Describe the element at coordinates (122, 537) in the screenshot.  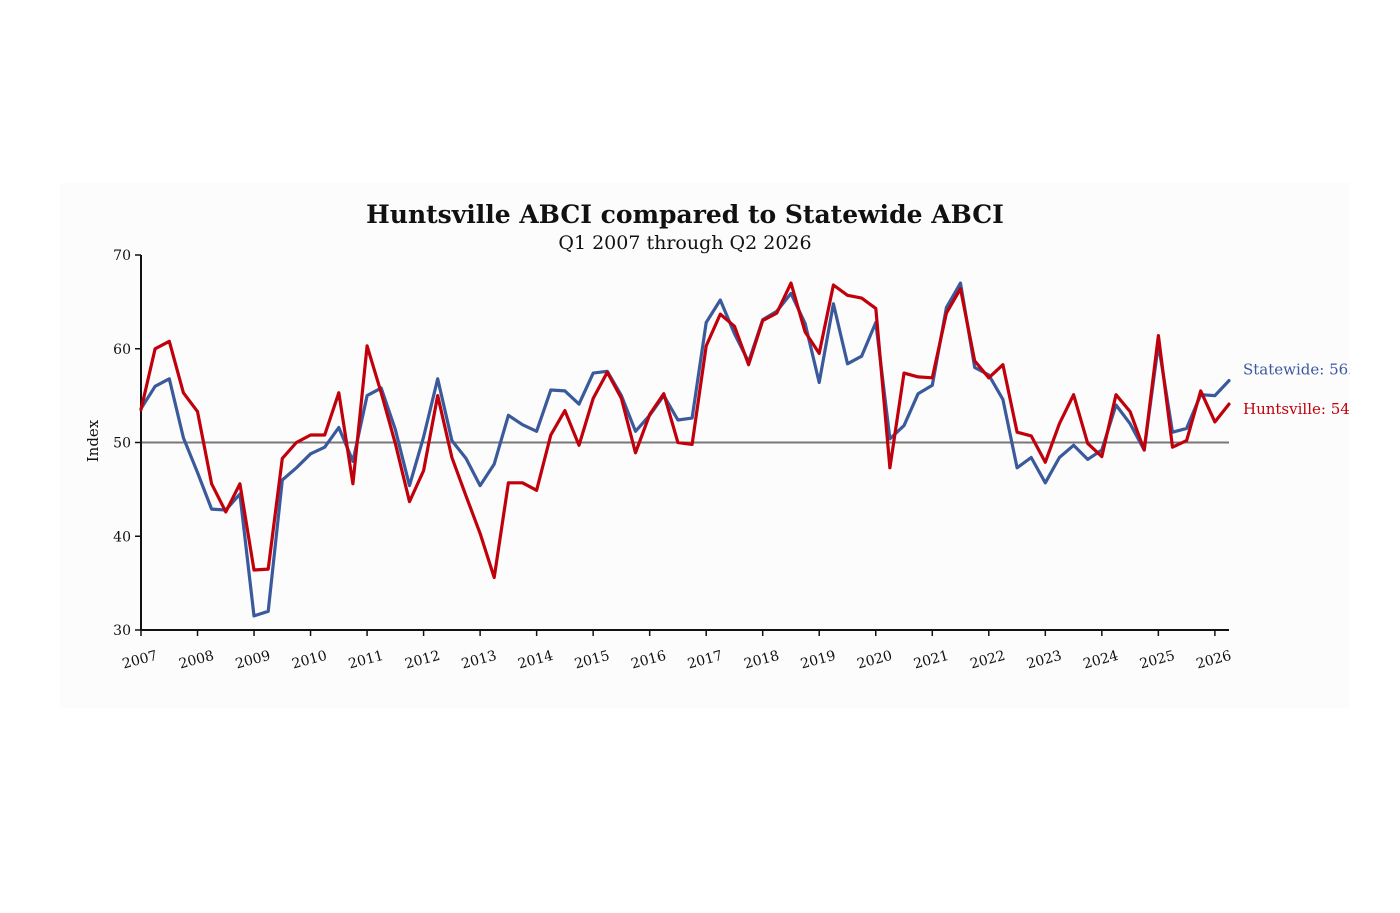
I see `y-tick-label: 40` at that location.